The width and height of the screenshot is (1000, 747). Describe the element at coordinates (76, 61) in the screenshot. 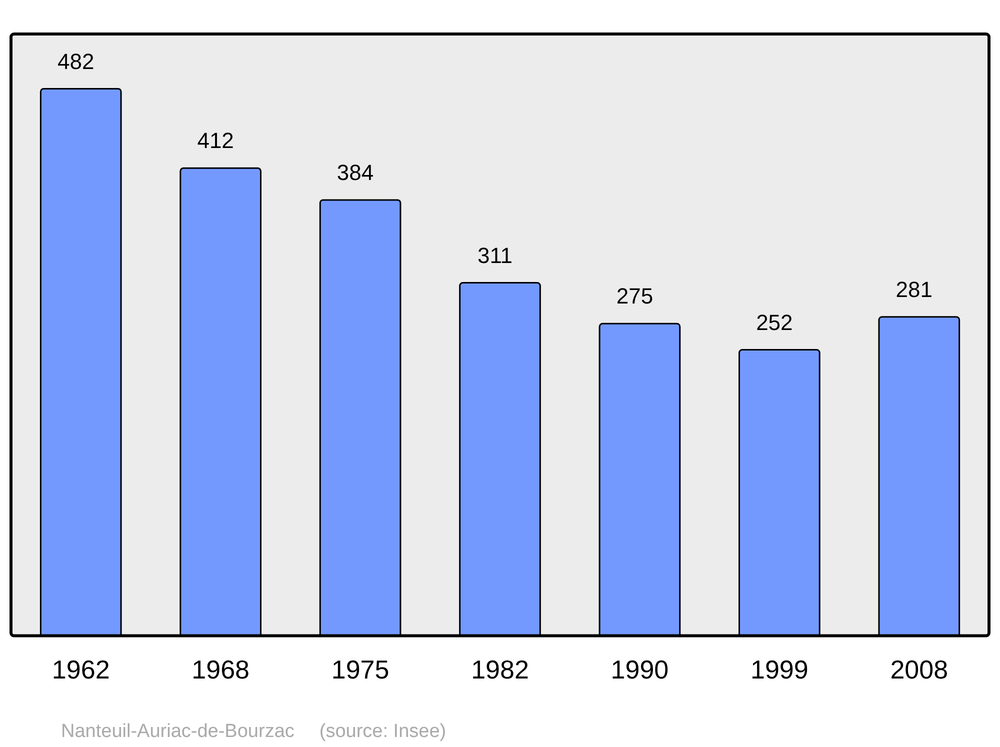

I see `data-label: 482` at that location.